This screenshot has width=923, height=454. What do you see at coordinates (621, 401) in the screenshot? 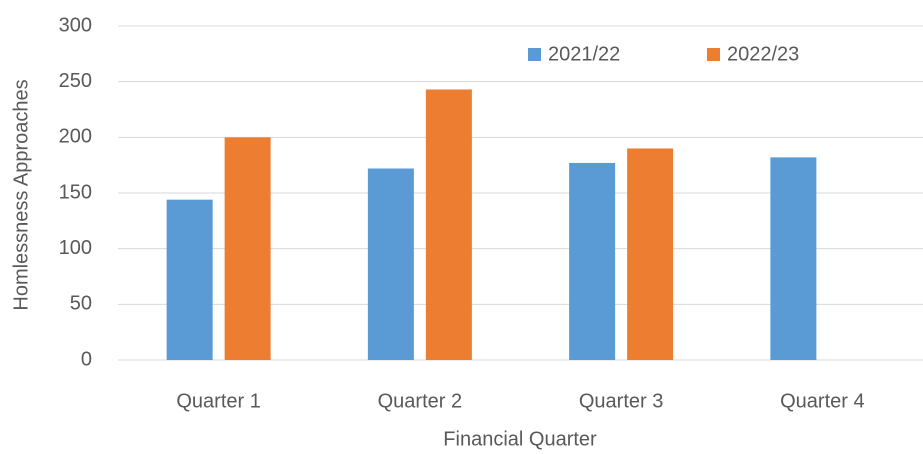
I see `x-tick-label: Quarter 3` at bounding box center [621, 401].